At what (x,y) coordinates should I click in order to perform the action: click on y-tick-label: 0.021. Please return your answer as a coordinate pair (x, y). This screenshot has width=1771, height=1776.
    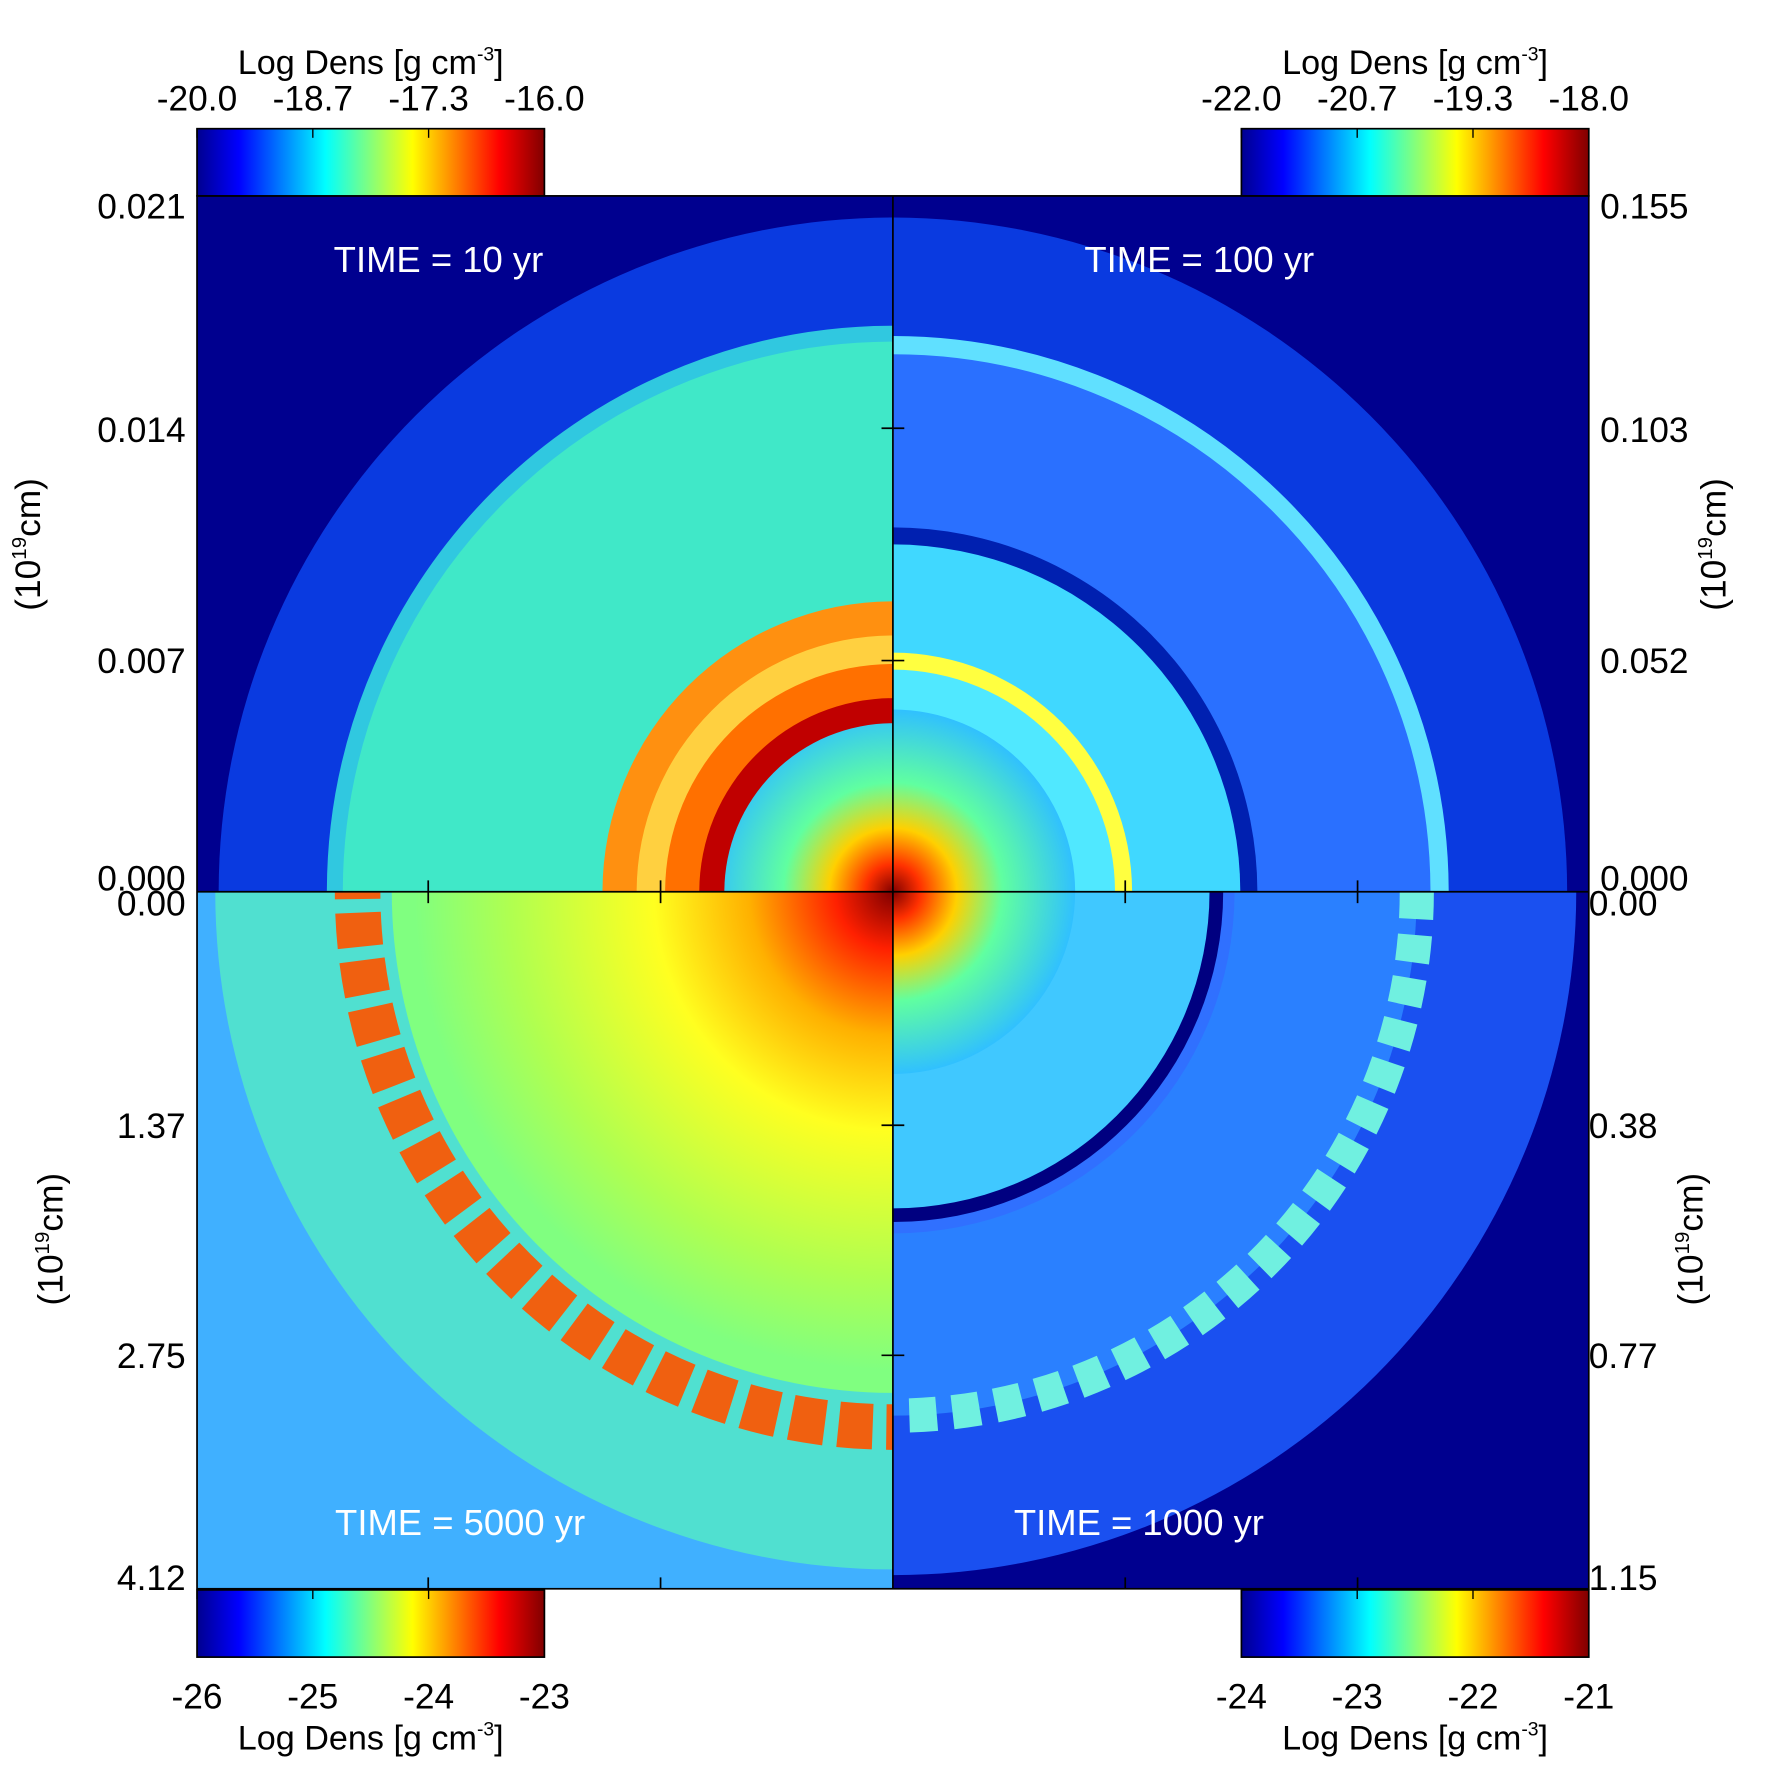
    Looking at the image, I should click on (141, 207).